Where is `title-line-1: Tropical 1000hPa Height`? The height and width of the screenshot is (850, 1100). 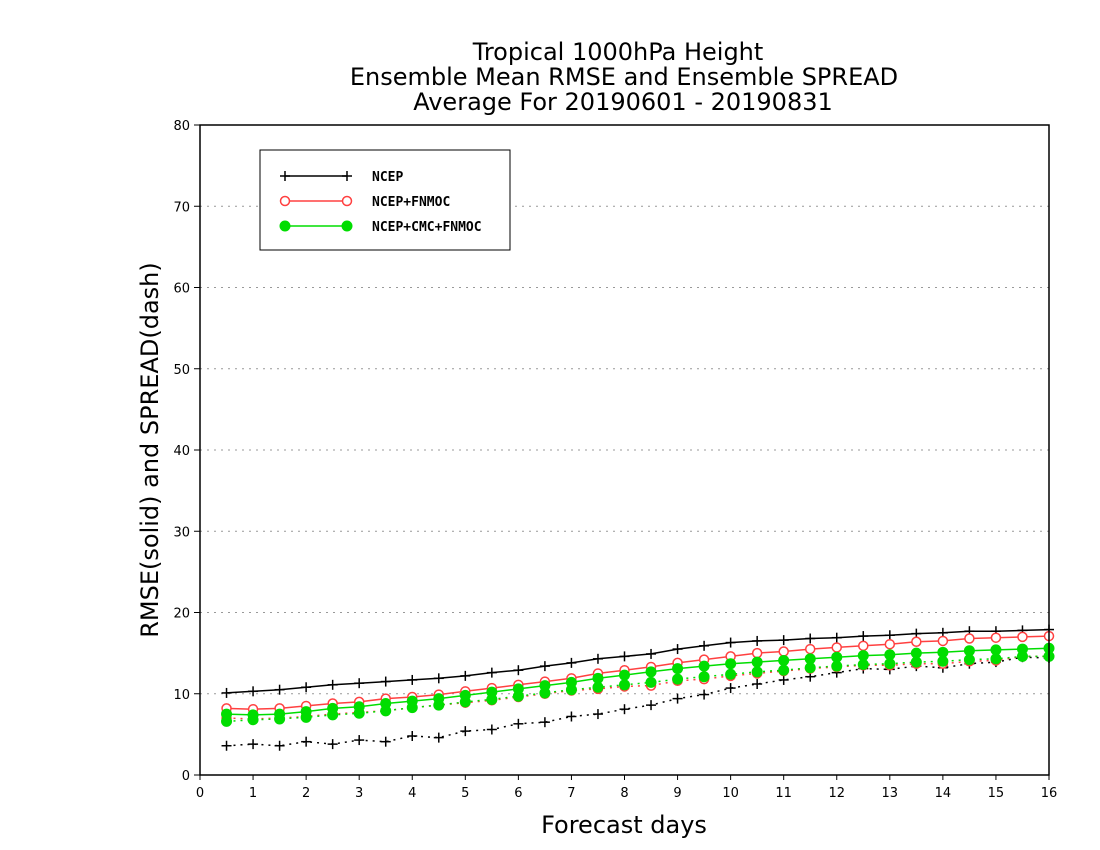 title-line-1: Tropical 1000hPa Height is located at coordinates (618, 52).